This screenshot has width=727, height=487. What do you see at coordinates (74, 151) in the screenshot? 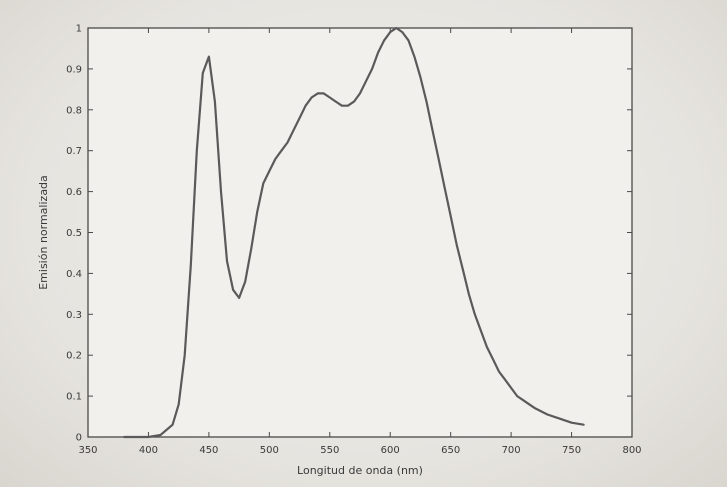
I see `y-tick-label: 0.7` at bounding box center [74, 151].